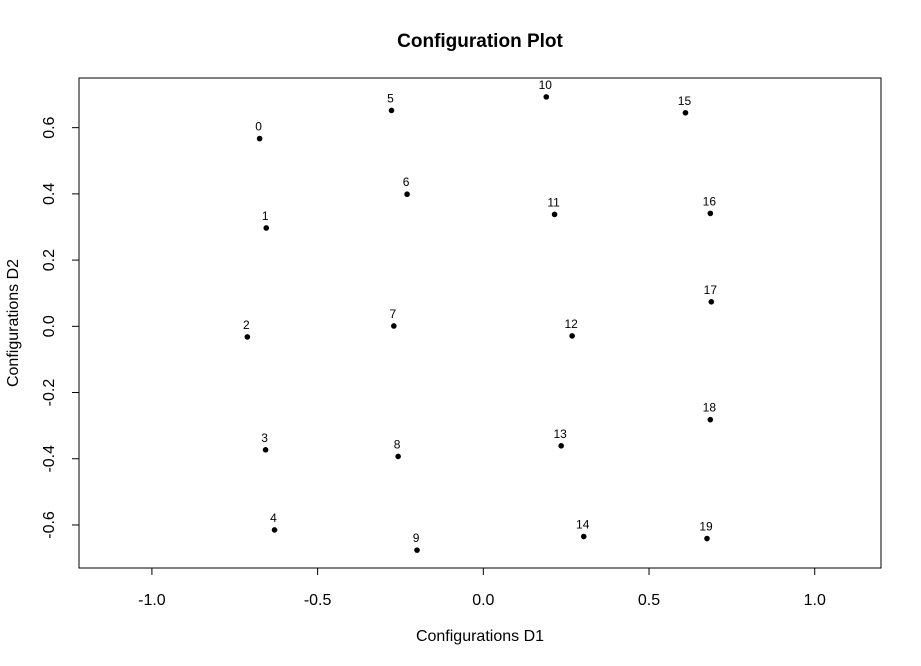 This screenshot has height=666, width=921. What do you see at coordinates (13, 323) in the screenshot?
I see `y-axis-title: Configurations D2` at bounding box center [13, 323].